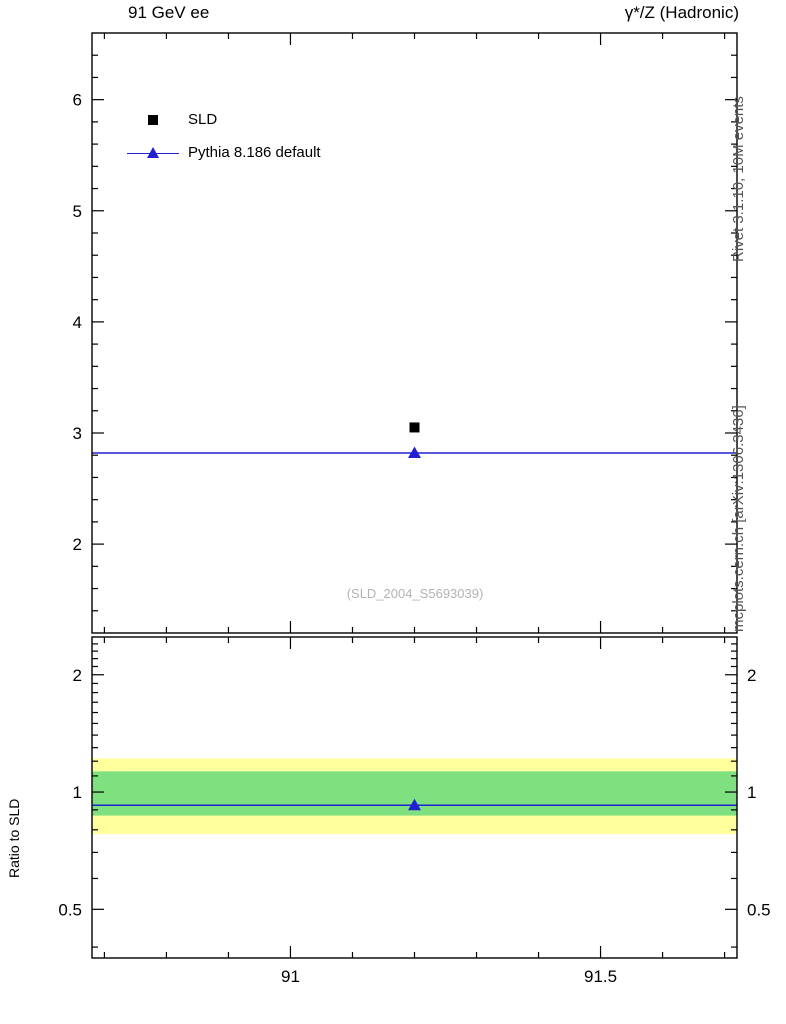  Describe the element at coordinates (77, 211) in the screenshot. I see `main-y-tick-label: 5` at that location.